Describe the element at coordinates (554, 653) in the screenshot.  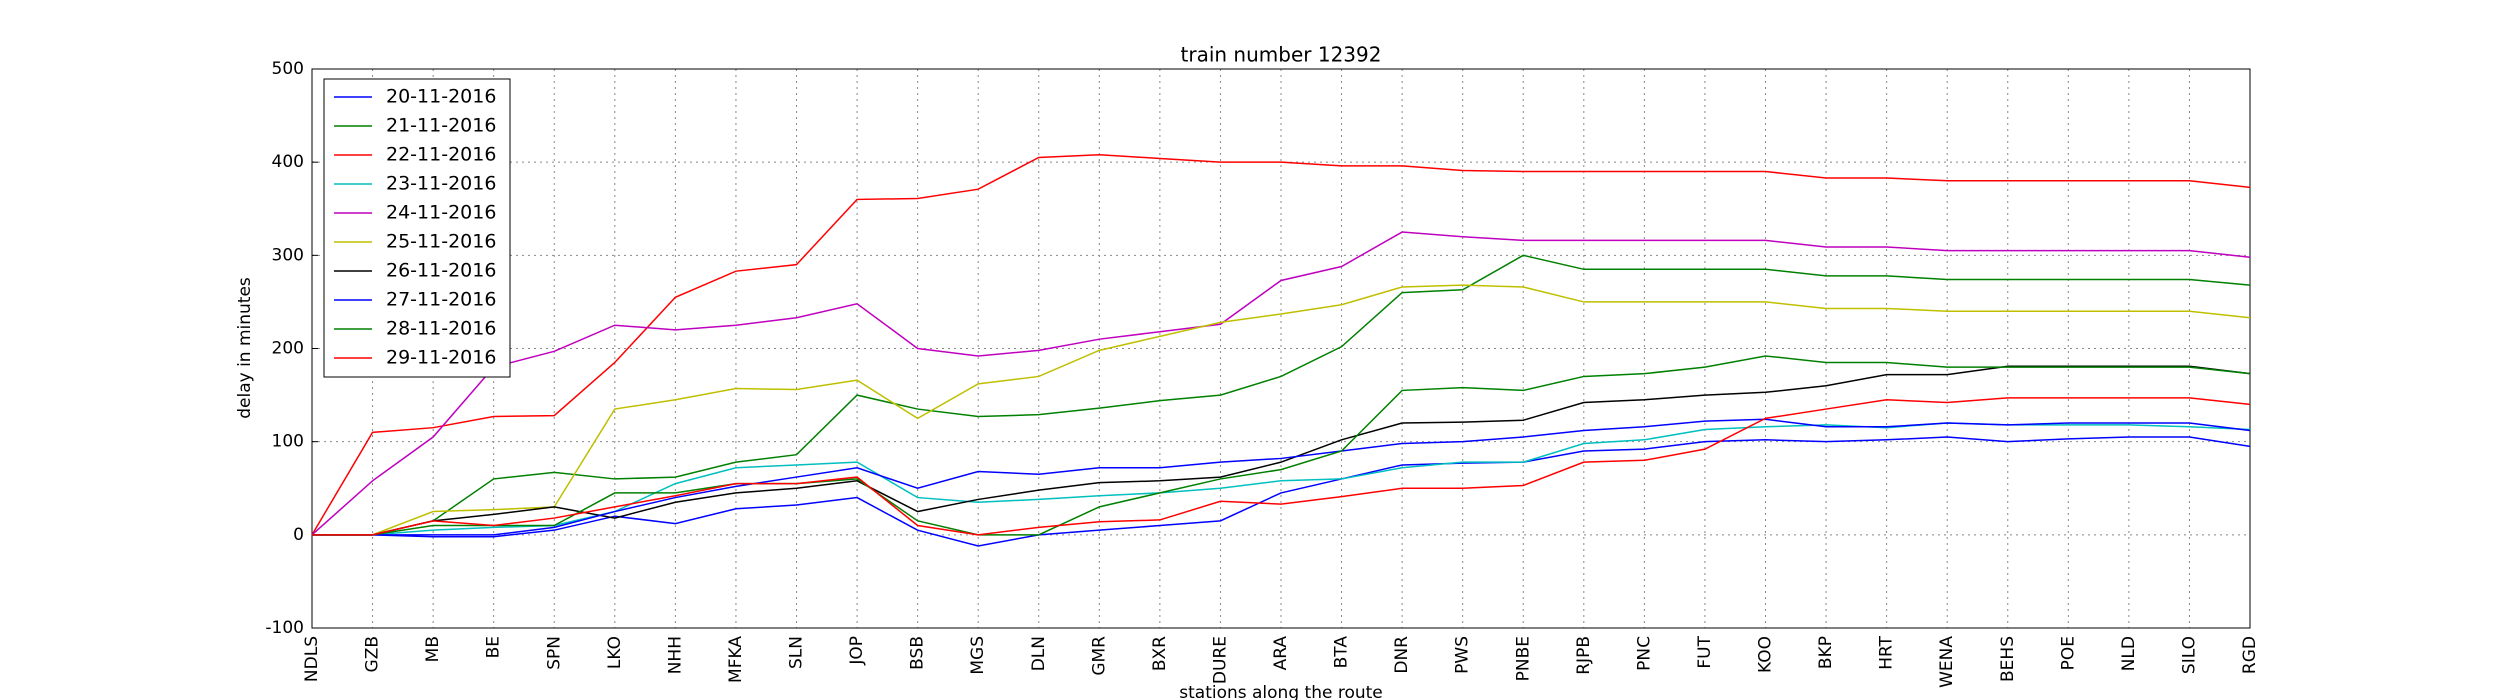
I see `x-tick-label: SPN` at that location.